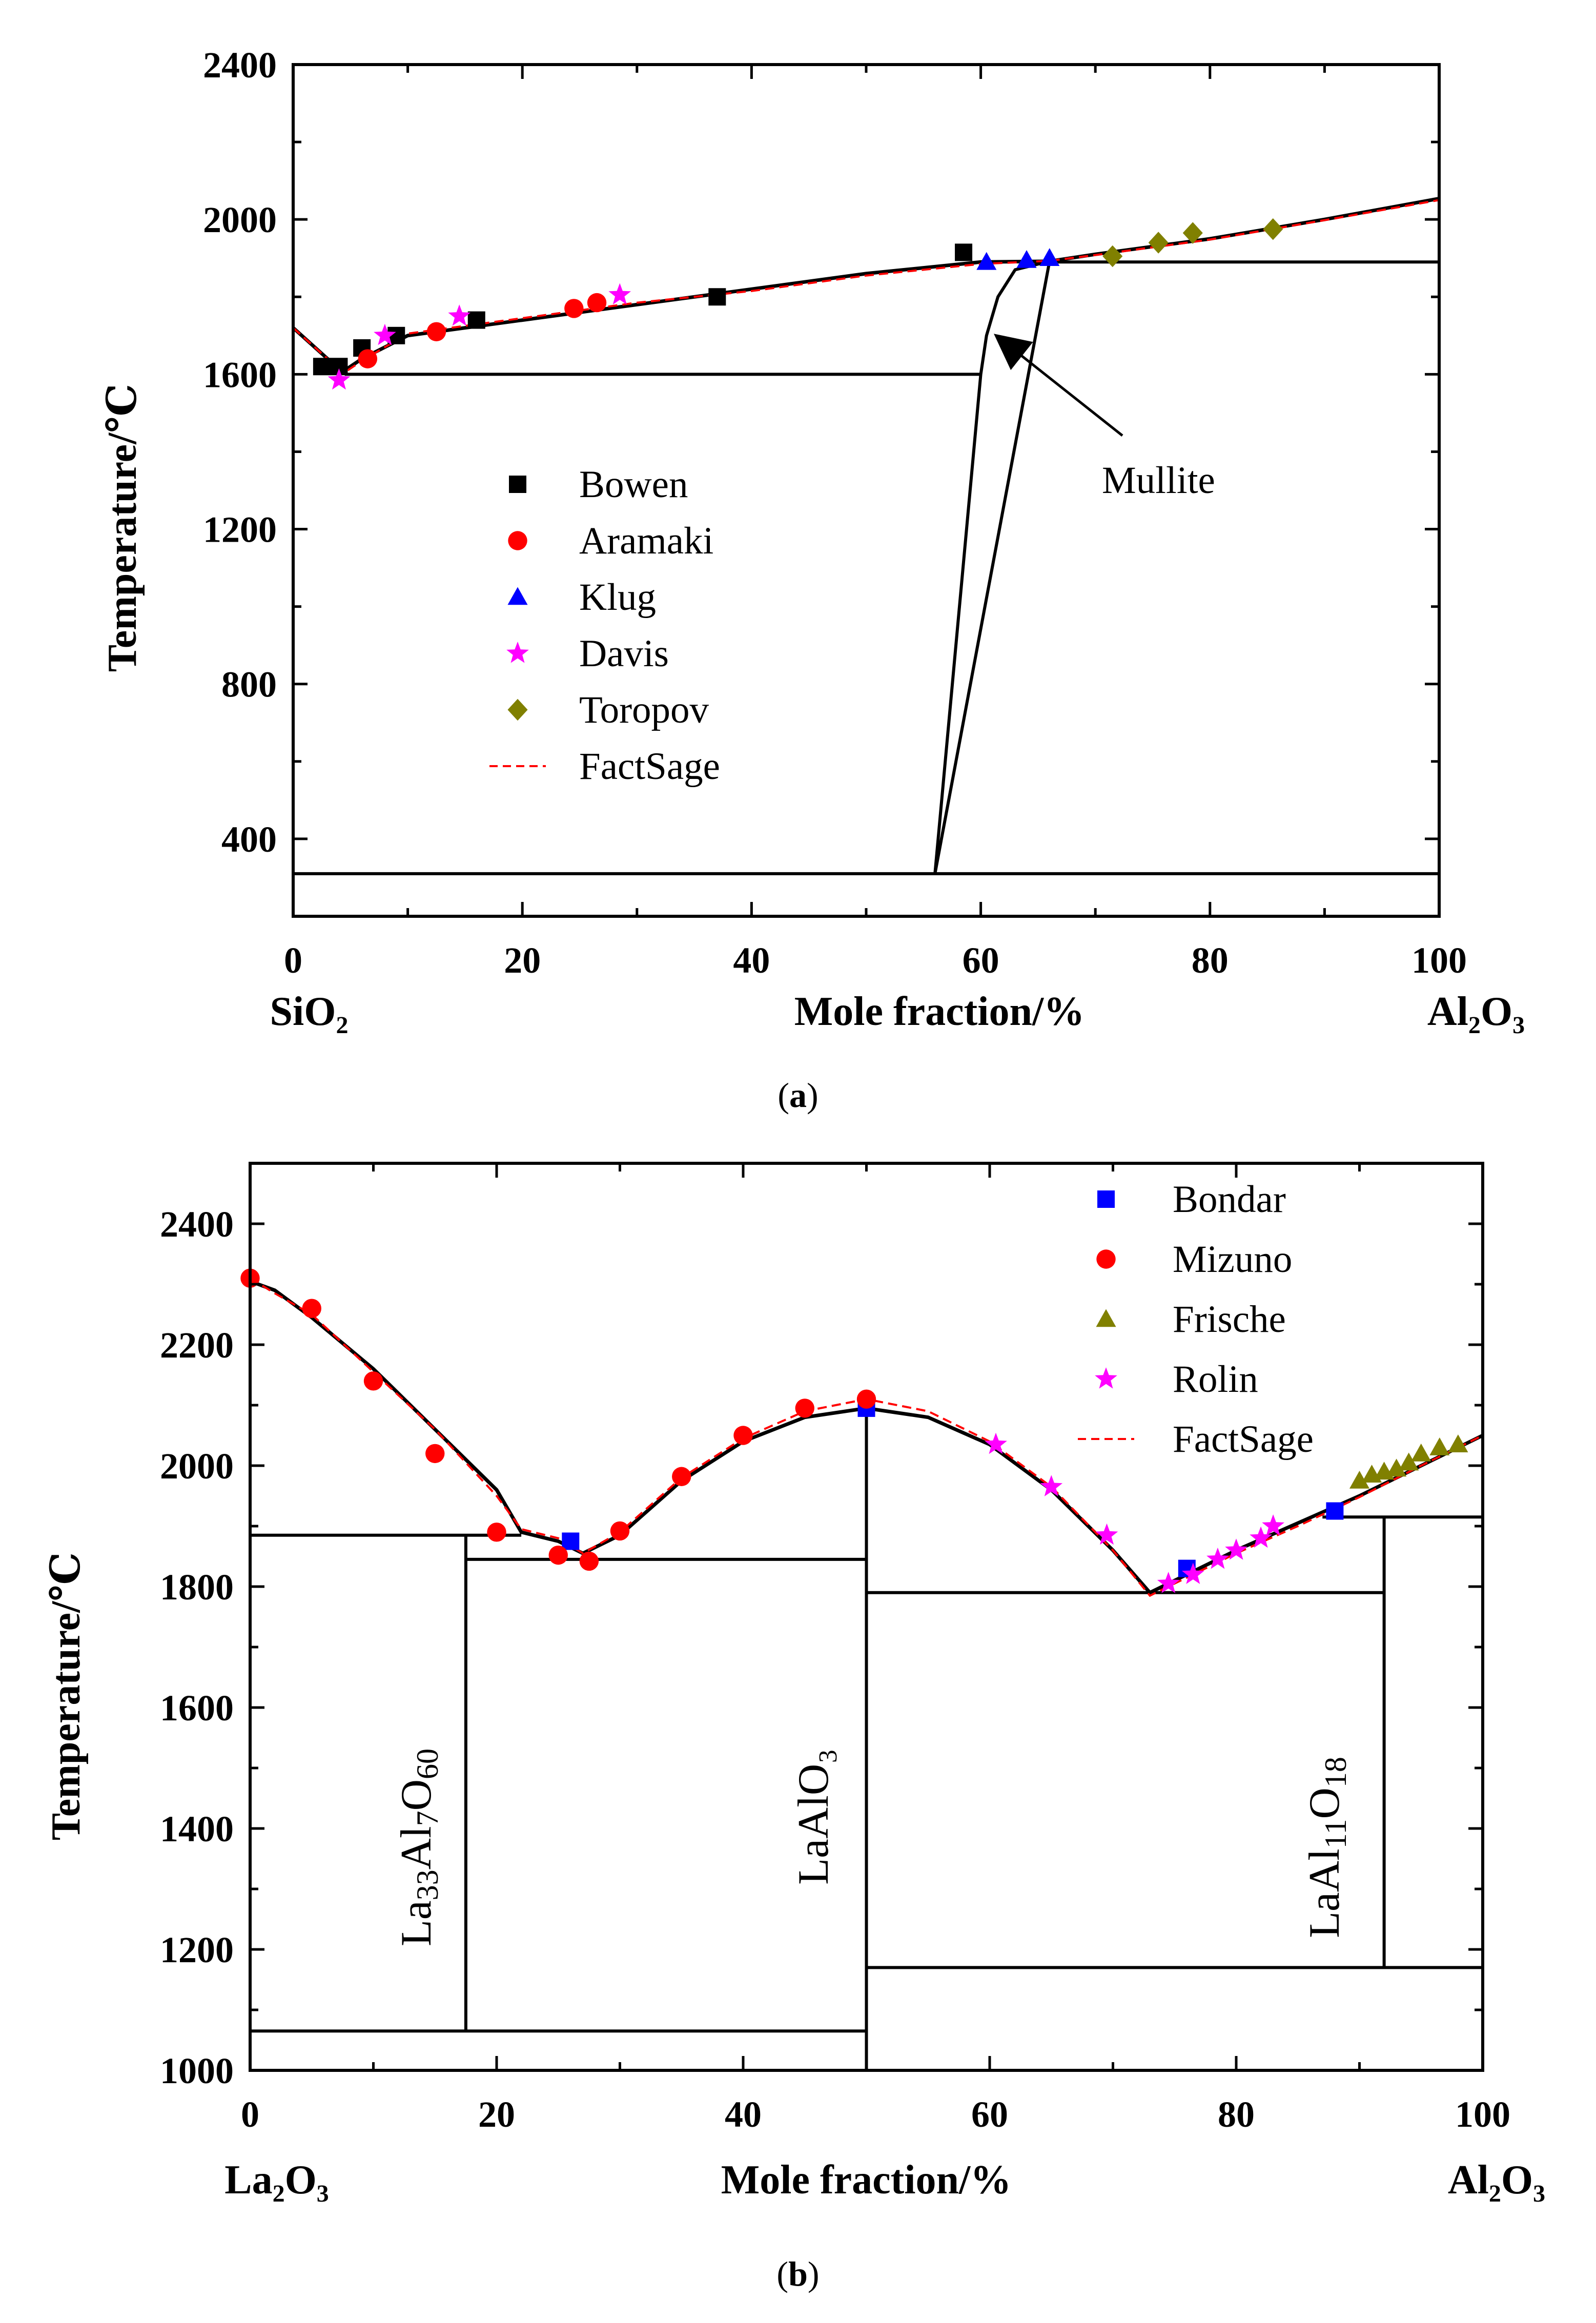  Describe the element at coordinates (646, 541) in the screenshot. I see `legend-label-aramaki: Aramaki` at that location.